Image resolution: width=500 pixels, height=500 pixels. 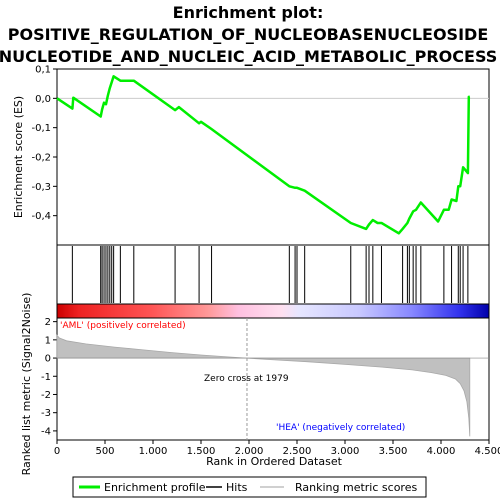 I want to click on hits-panel-frame, so click(x=273, y=274).